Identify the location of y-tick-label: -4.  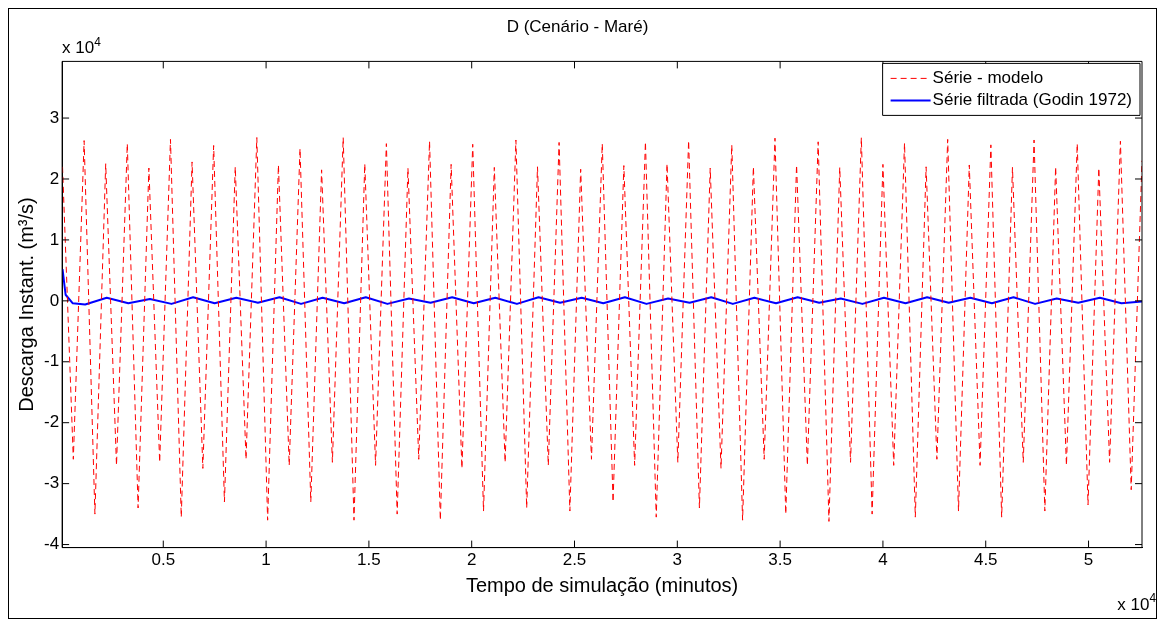
(51, 544).